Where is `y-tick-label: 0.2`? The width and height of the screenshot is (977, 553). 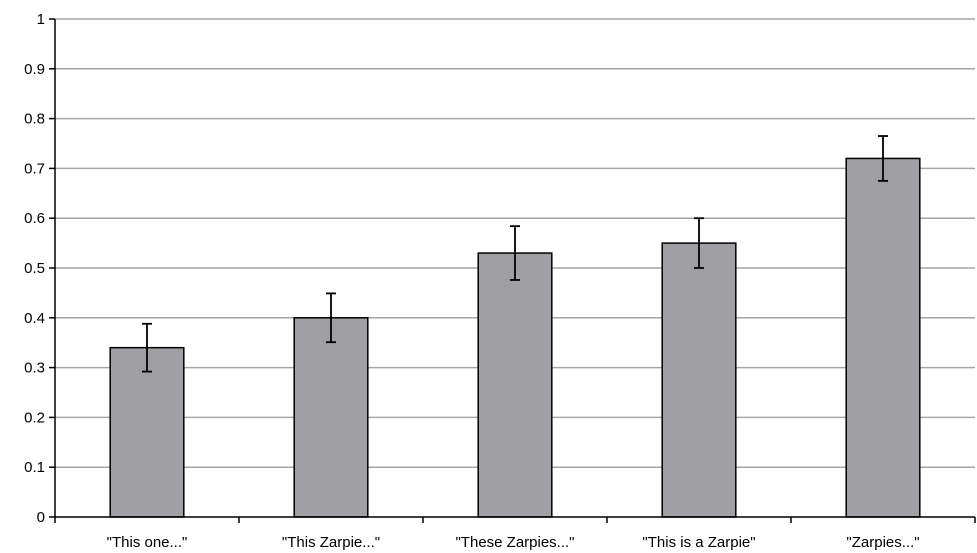 y-tick-label: 0.2 is located at coordinates (34, 417).